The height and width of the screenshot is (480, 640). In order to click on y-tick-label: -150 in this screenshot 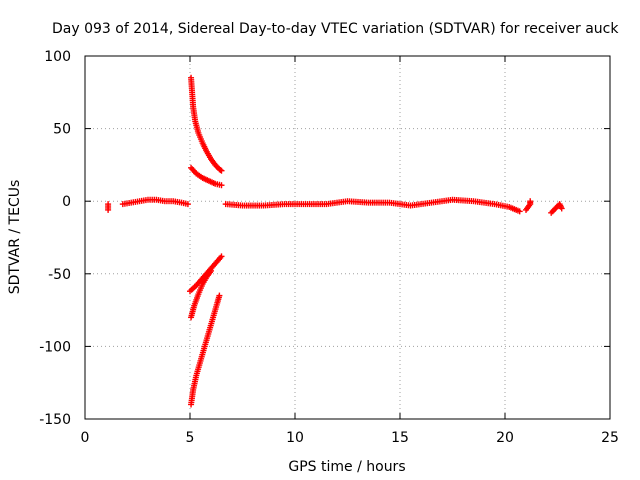, I will do `click(55, 420)`.